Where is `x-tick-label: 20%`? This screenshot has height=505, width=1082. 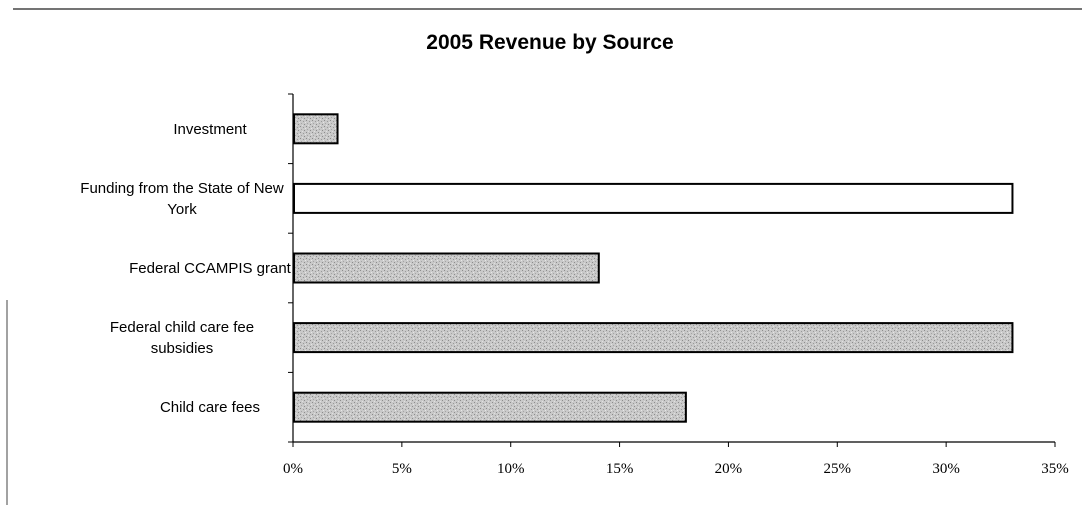 x-tick-label: 20% is located at coordinates (729, 469).